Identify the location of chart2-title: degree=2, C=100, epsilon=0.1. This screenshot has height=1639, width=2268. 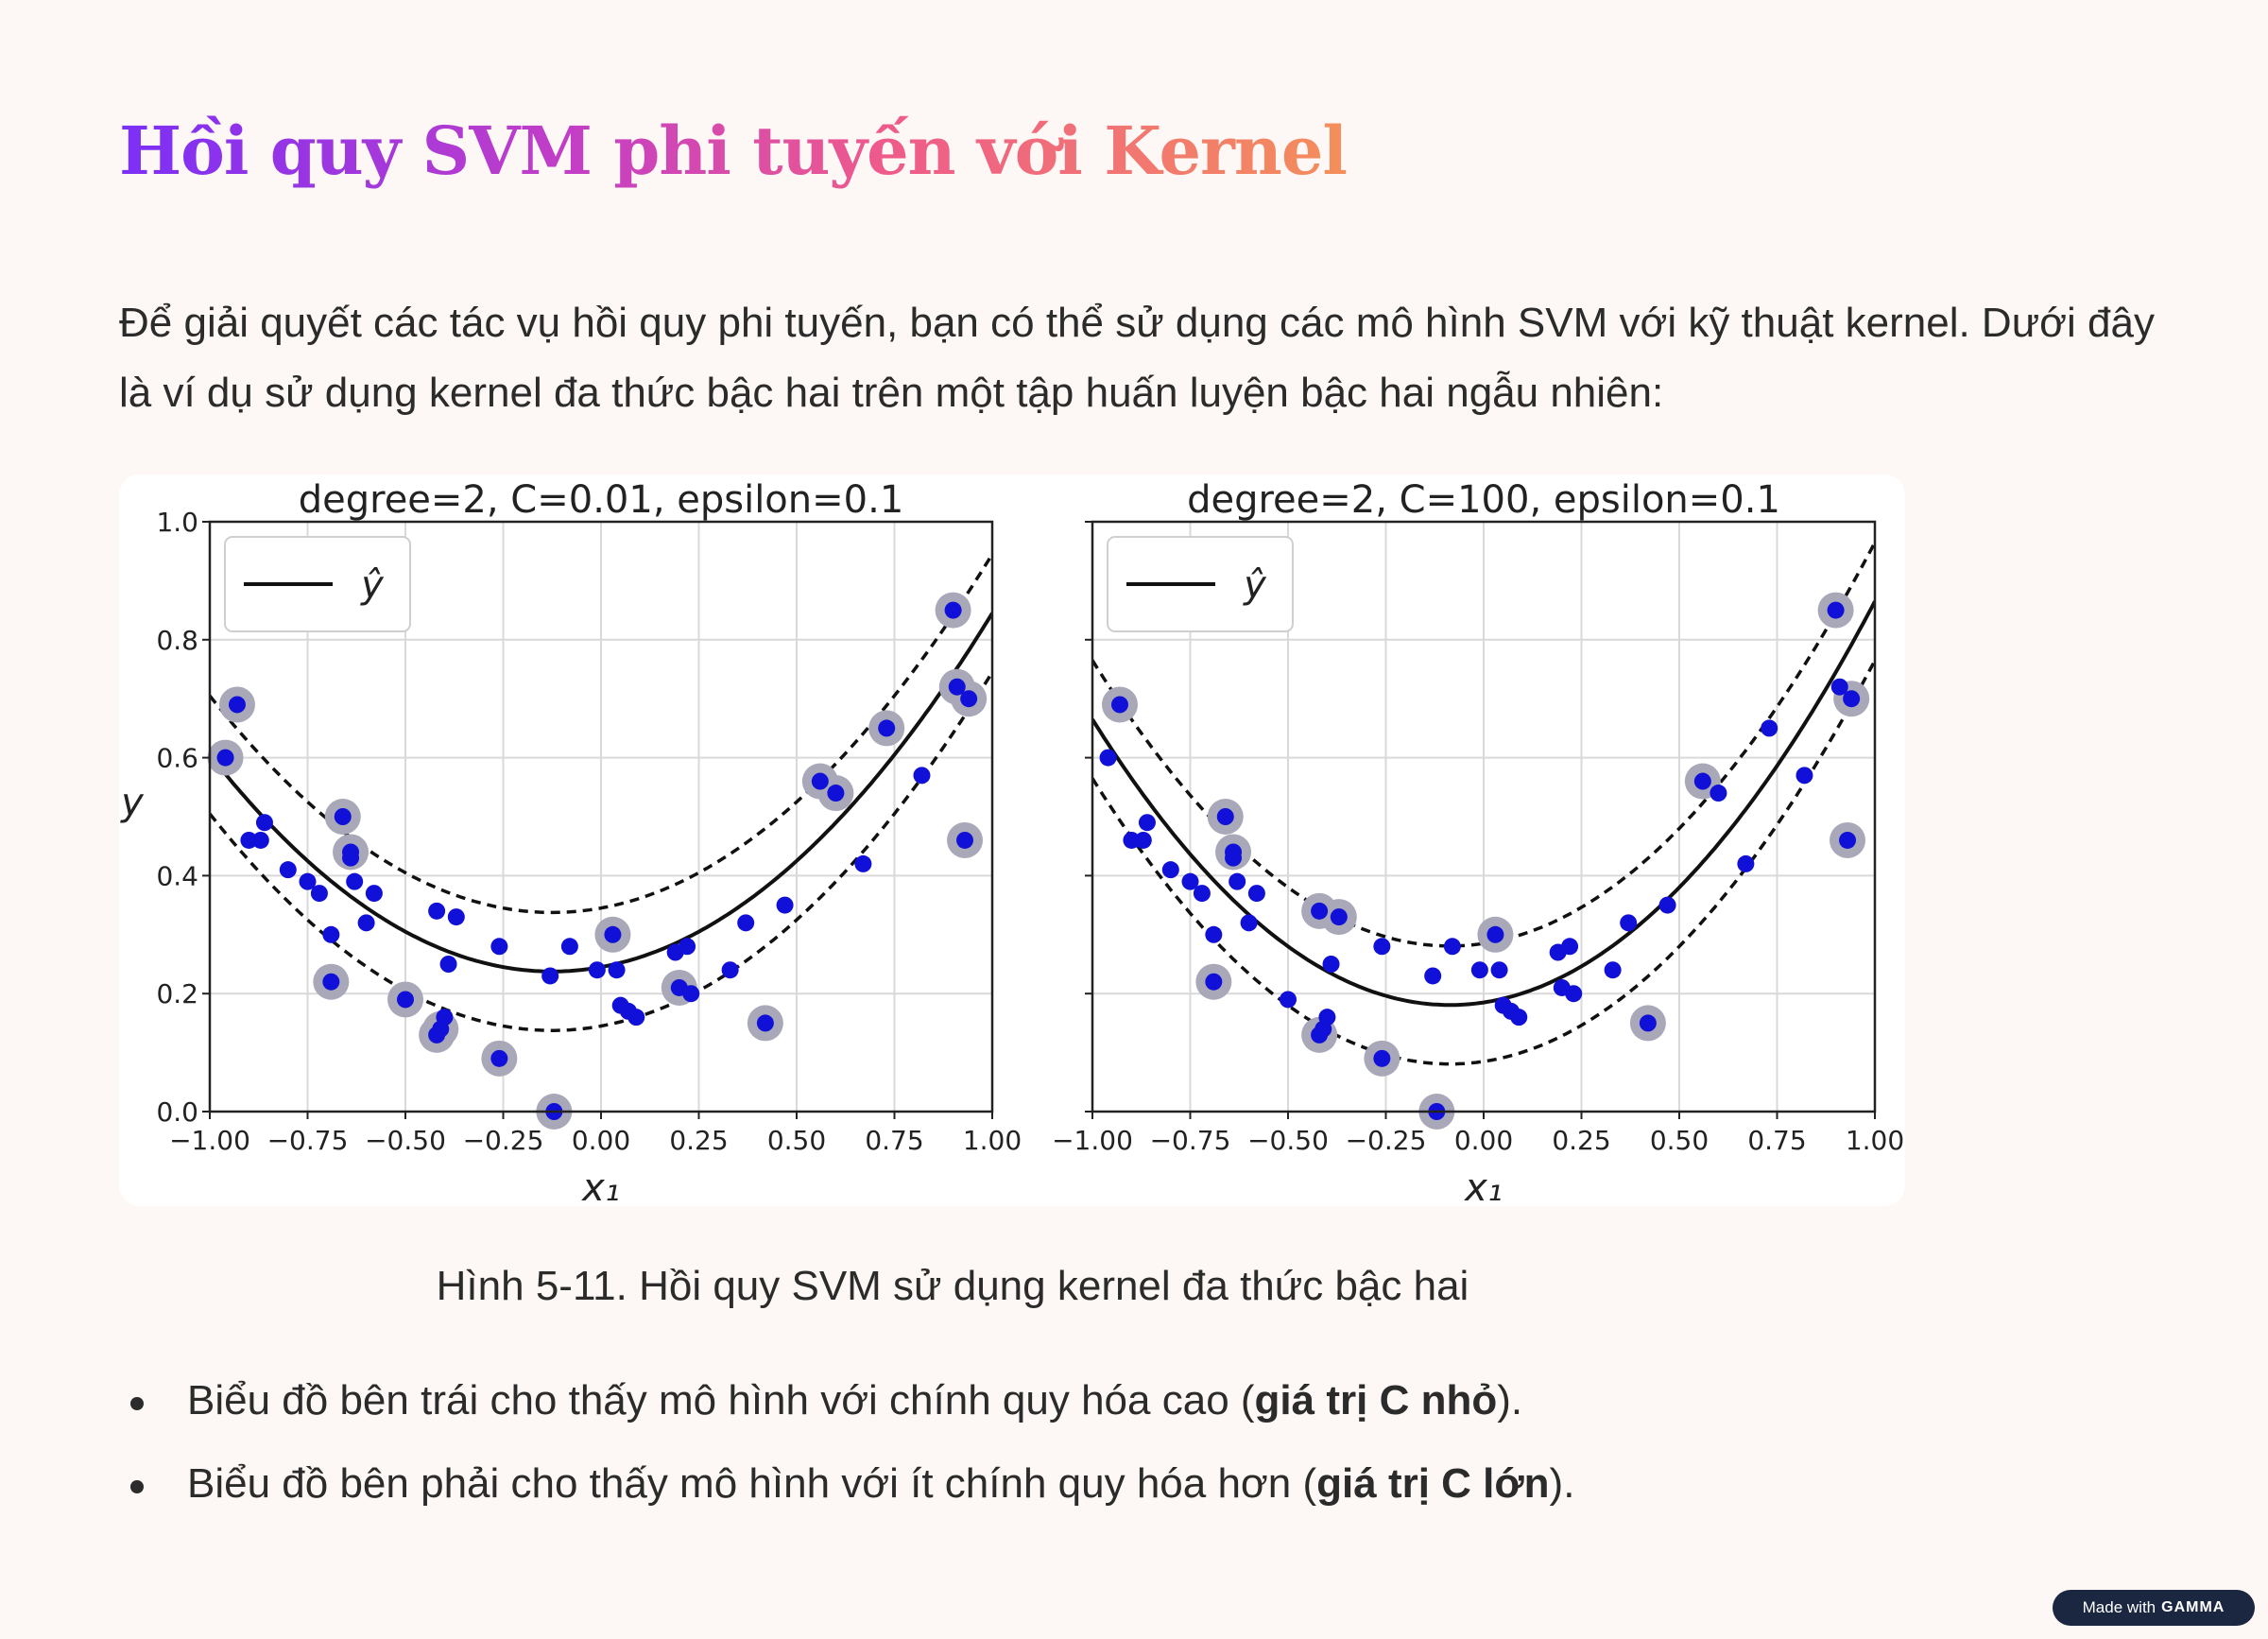
(1483, 500).